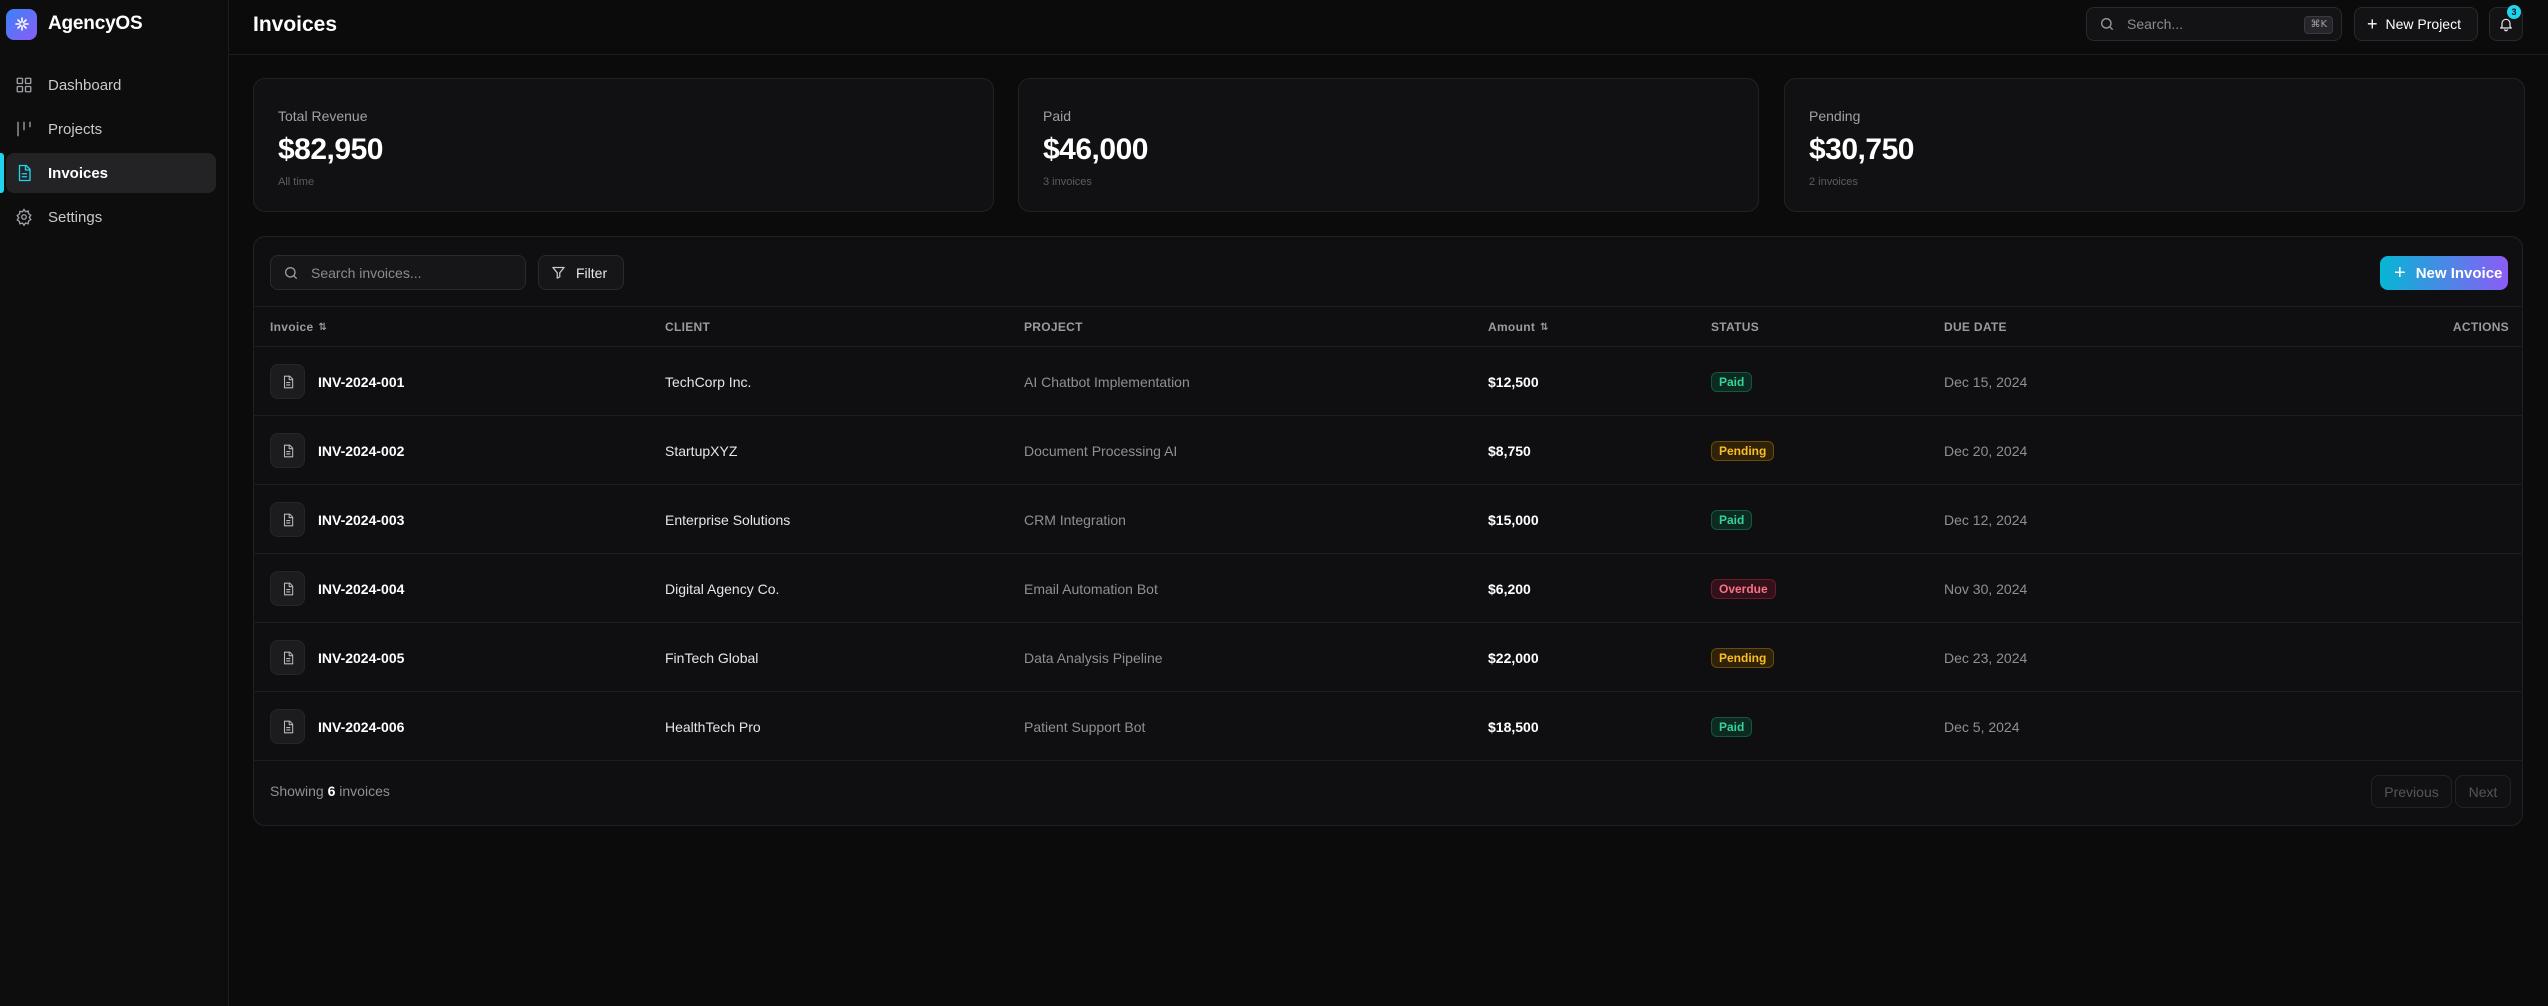  What do you see at coordinates (1388, 27) in the screenshot?
I see `top-bar: Invoices ⌘K + New Project 3` at bounding box center [1388, 27].